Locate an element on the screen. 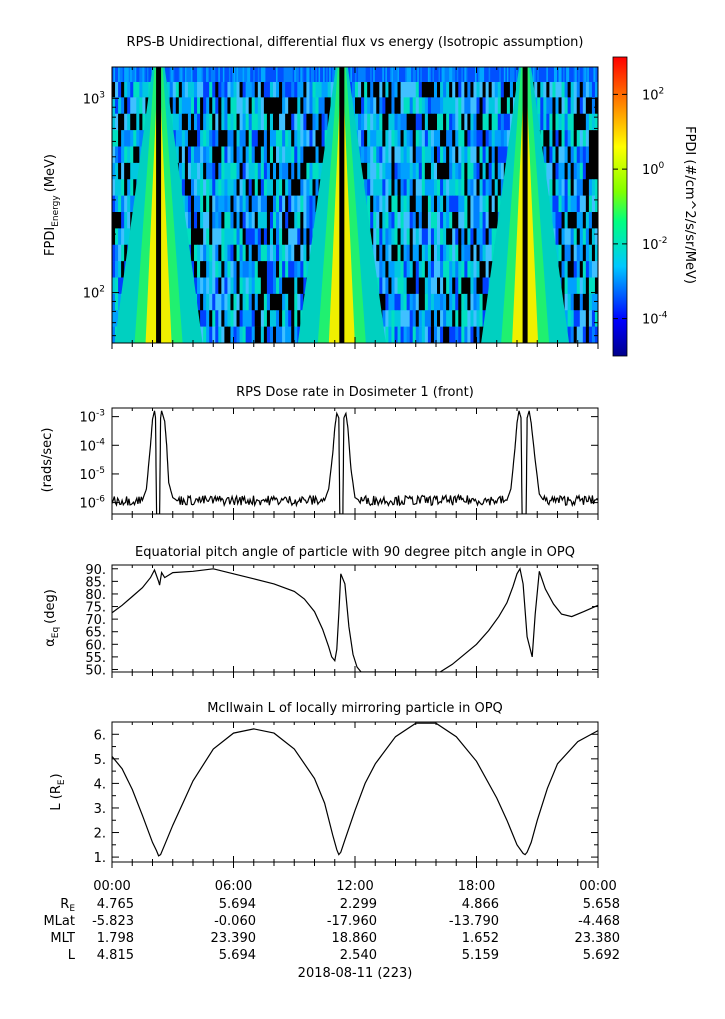 This screenshot has height=1019, width=725. pitch-y-tick-label: 65. is located at coordinates (95, 633).